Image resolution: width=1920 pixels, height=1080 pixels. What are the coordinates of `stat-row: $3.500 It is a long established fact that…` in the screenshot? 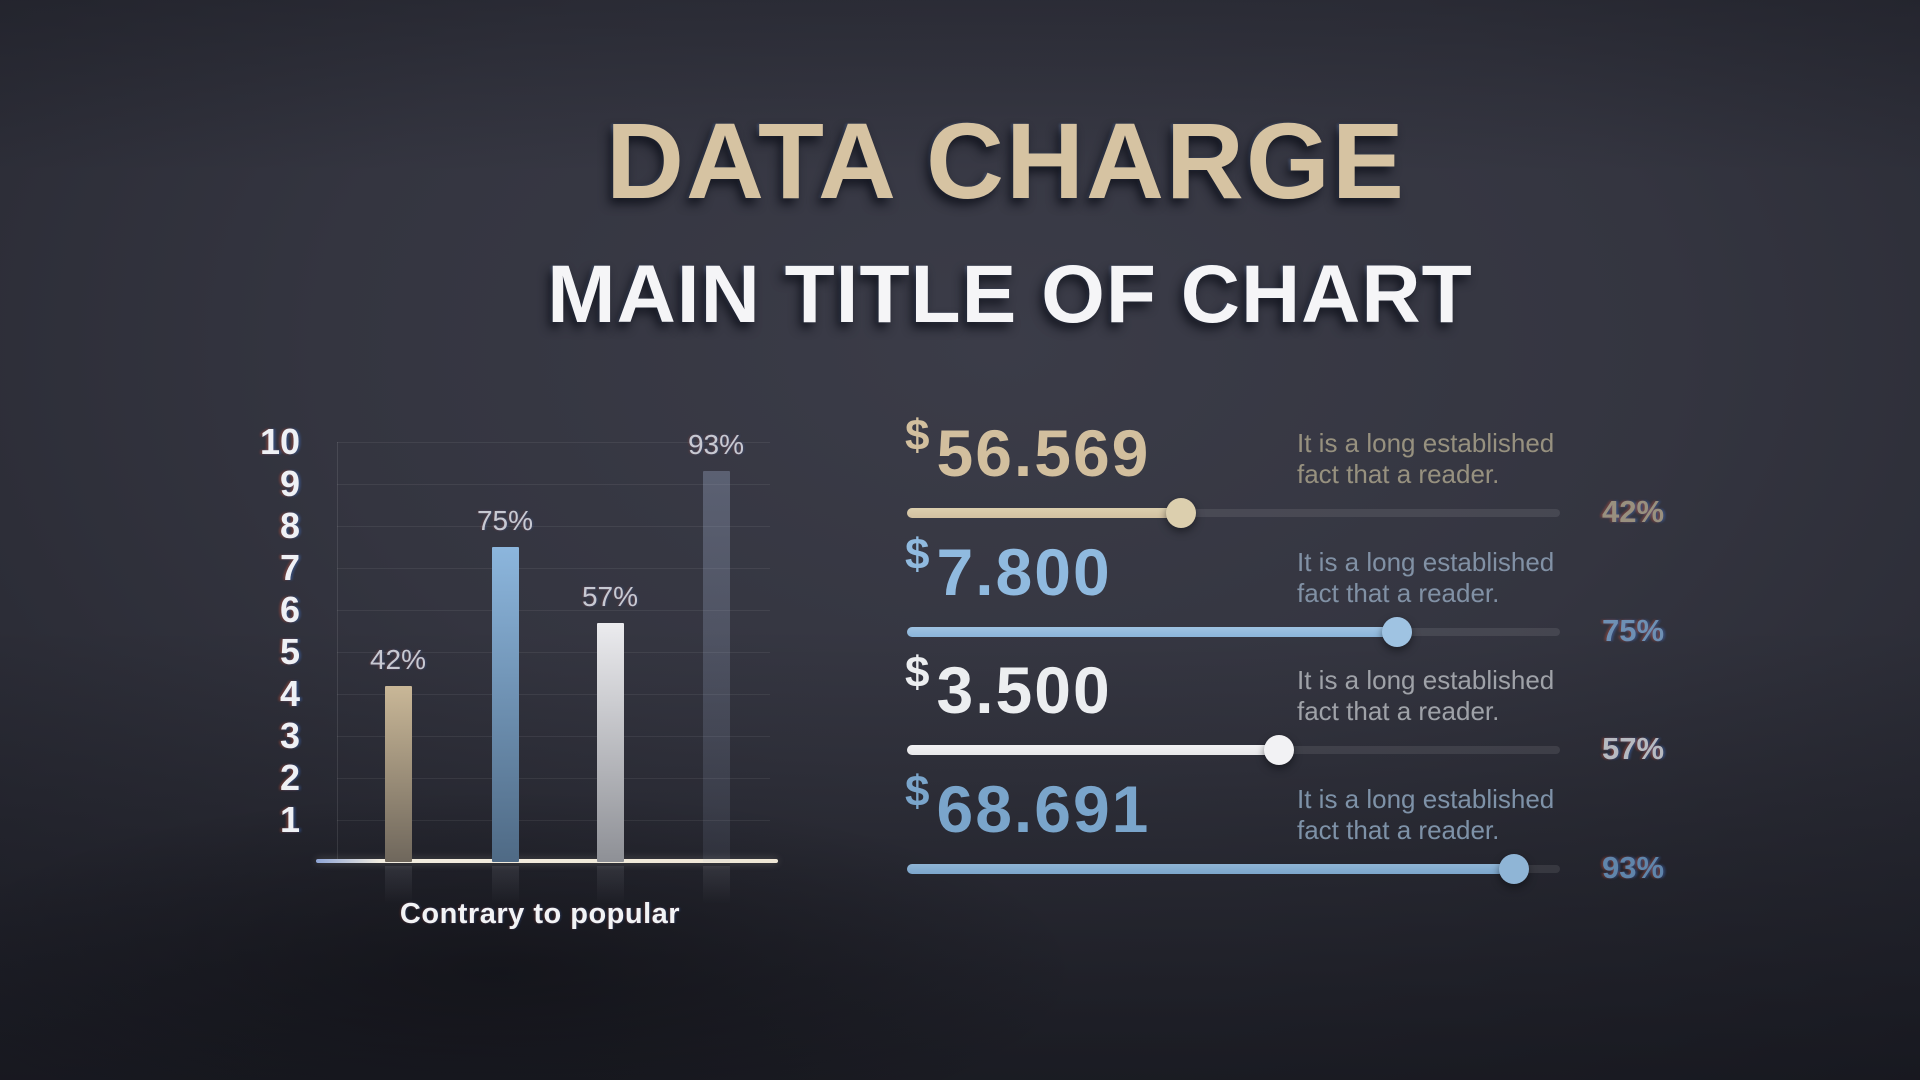 It's located at (960, 708).